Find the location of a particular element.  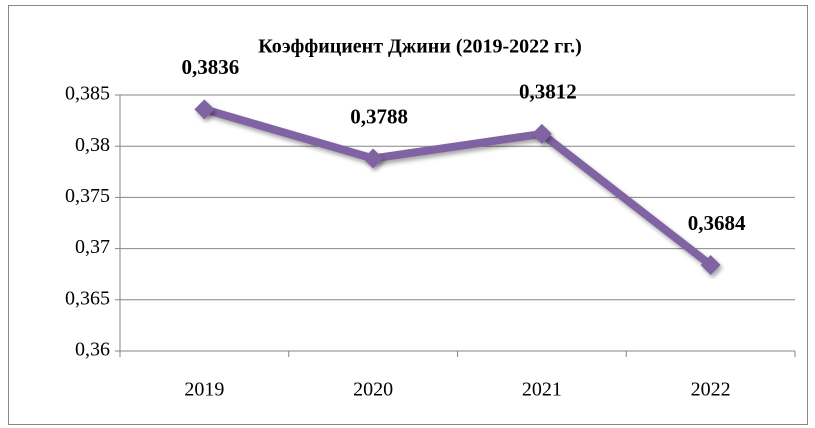

data-label: 0,3812 is located at coordinates (548, 92).